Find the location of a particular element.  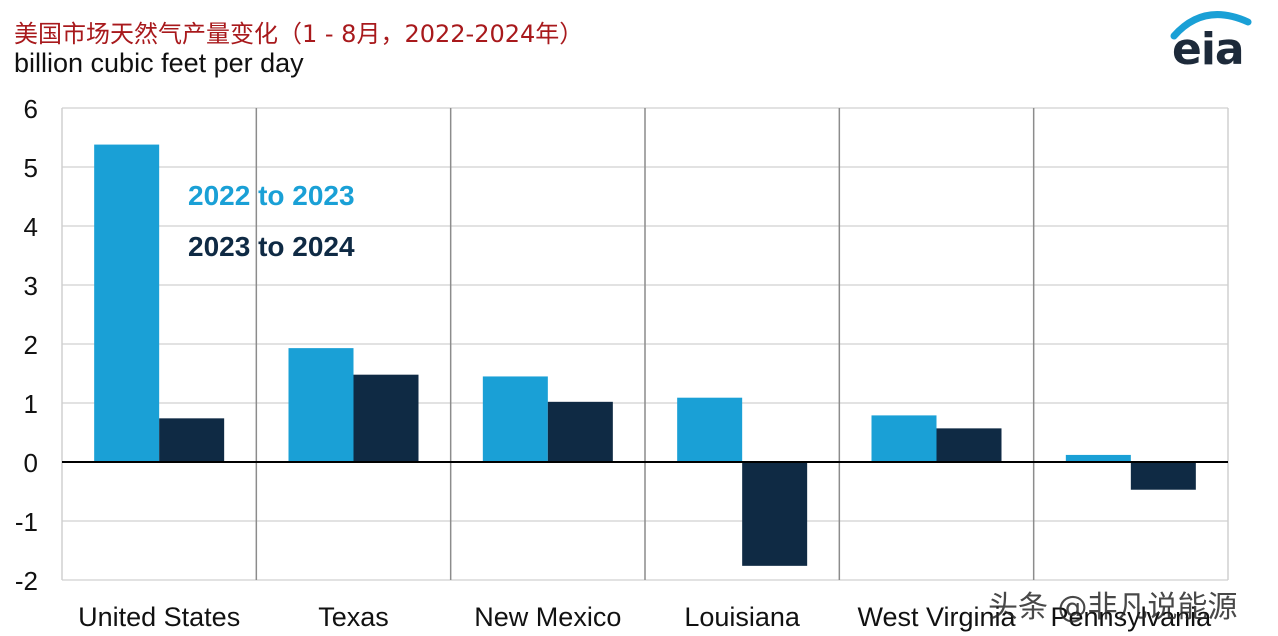

watermark: 头条 @非凡说能源 is located at coordinates (1113, 607).